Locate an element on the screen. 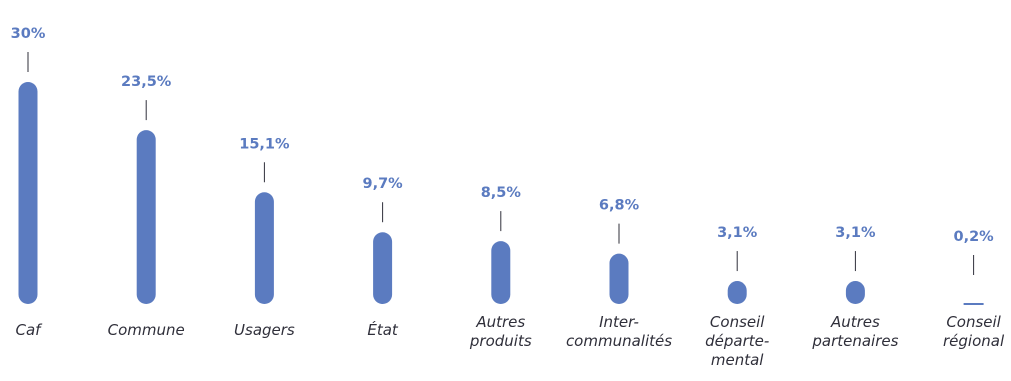 Image resolution: width=1011 pixels, height=381 pixels. category-label-line: Commune is located at coordinates (146, 330).